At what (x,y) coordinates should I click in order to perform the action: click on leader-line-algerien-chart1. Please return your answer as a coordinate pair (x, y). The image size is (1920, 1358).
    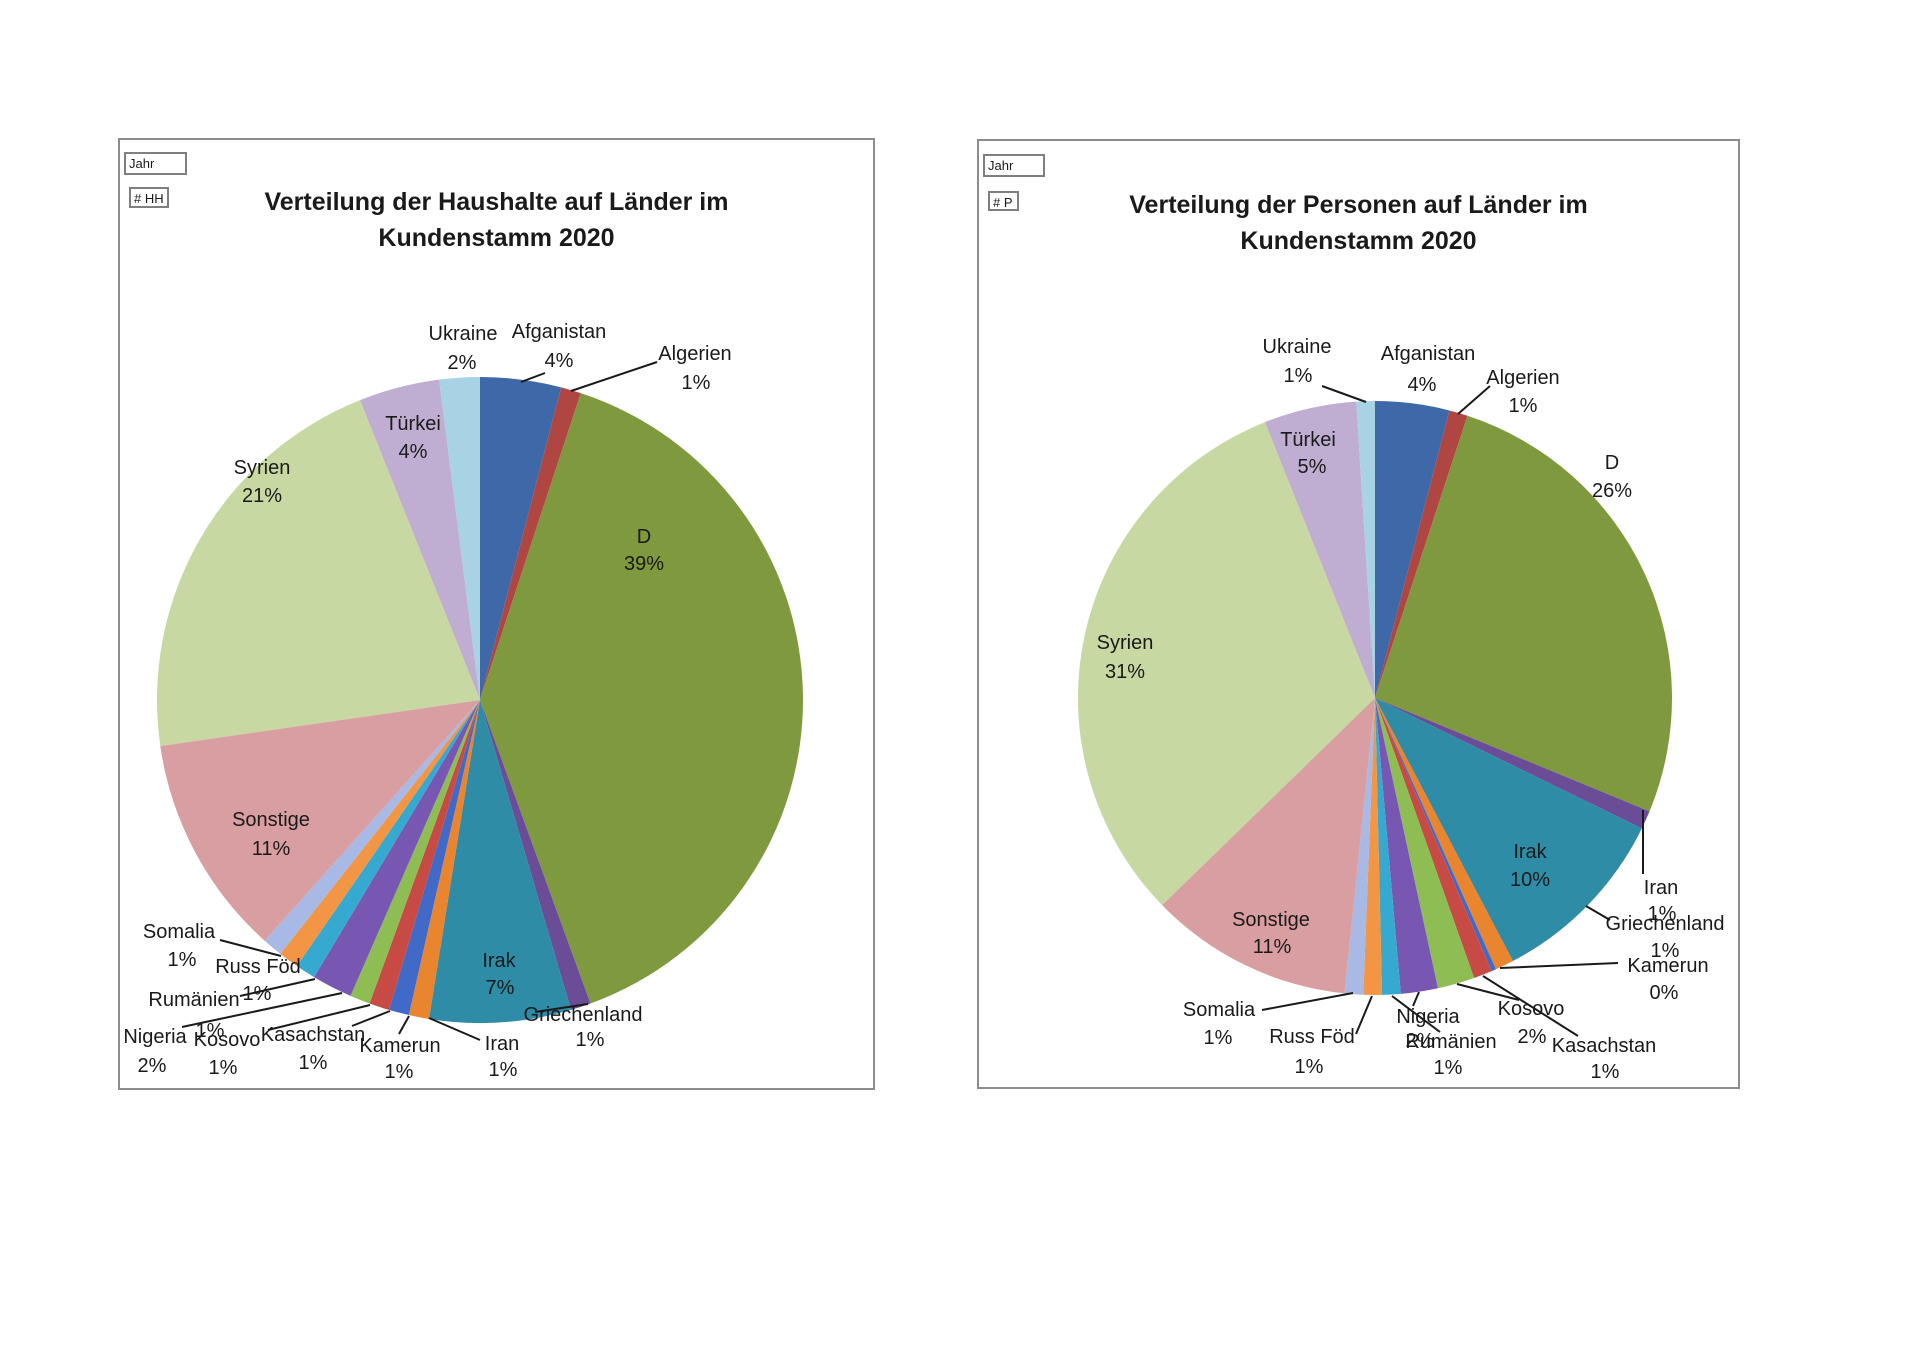
    Looking at the image, I should click on (1474, 400).